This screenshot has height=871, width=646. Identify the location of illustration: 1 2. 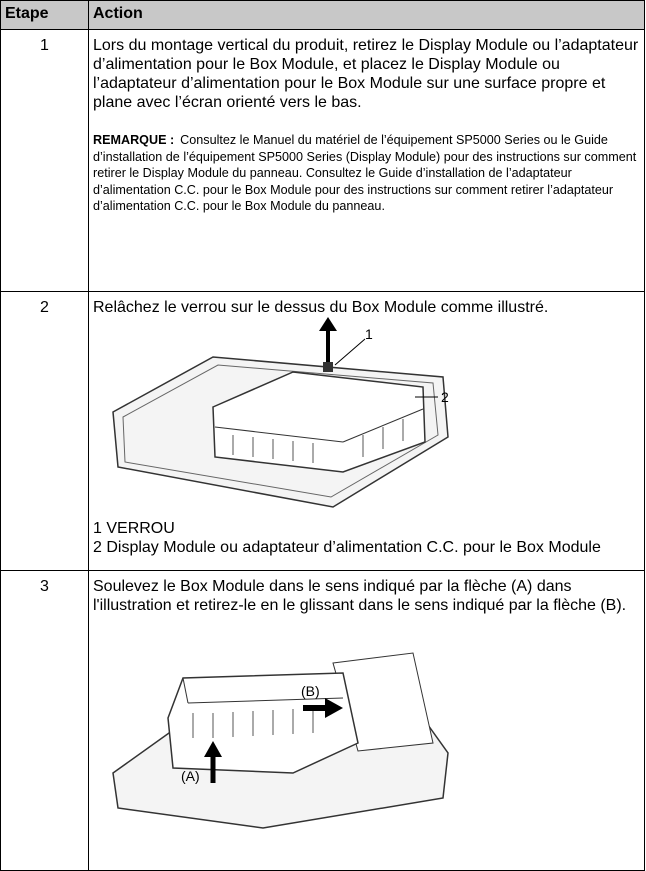
(280, 412).